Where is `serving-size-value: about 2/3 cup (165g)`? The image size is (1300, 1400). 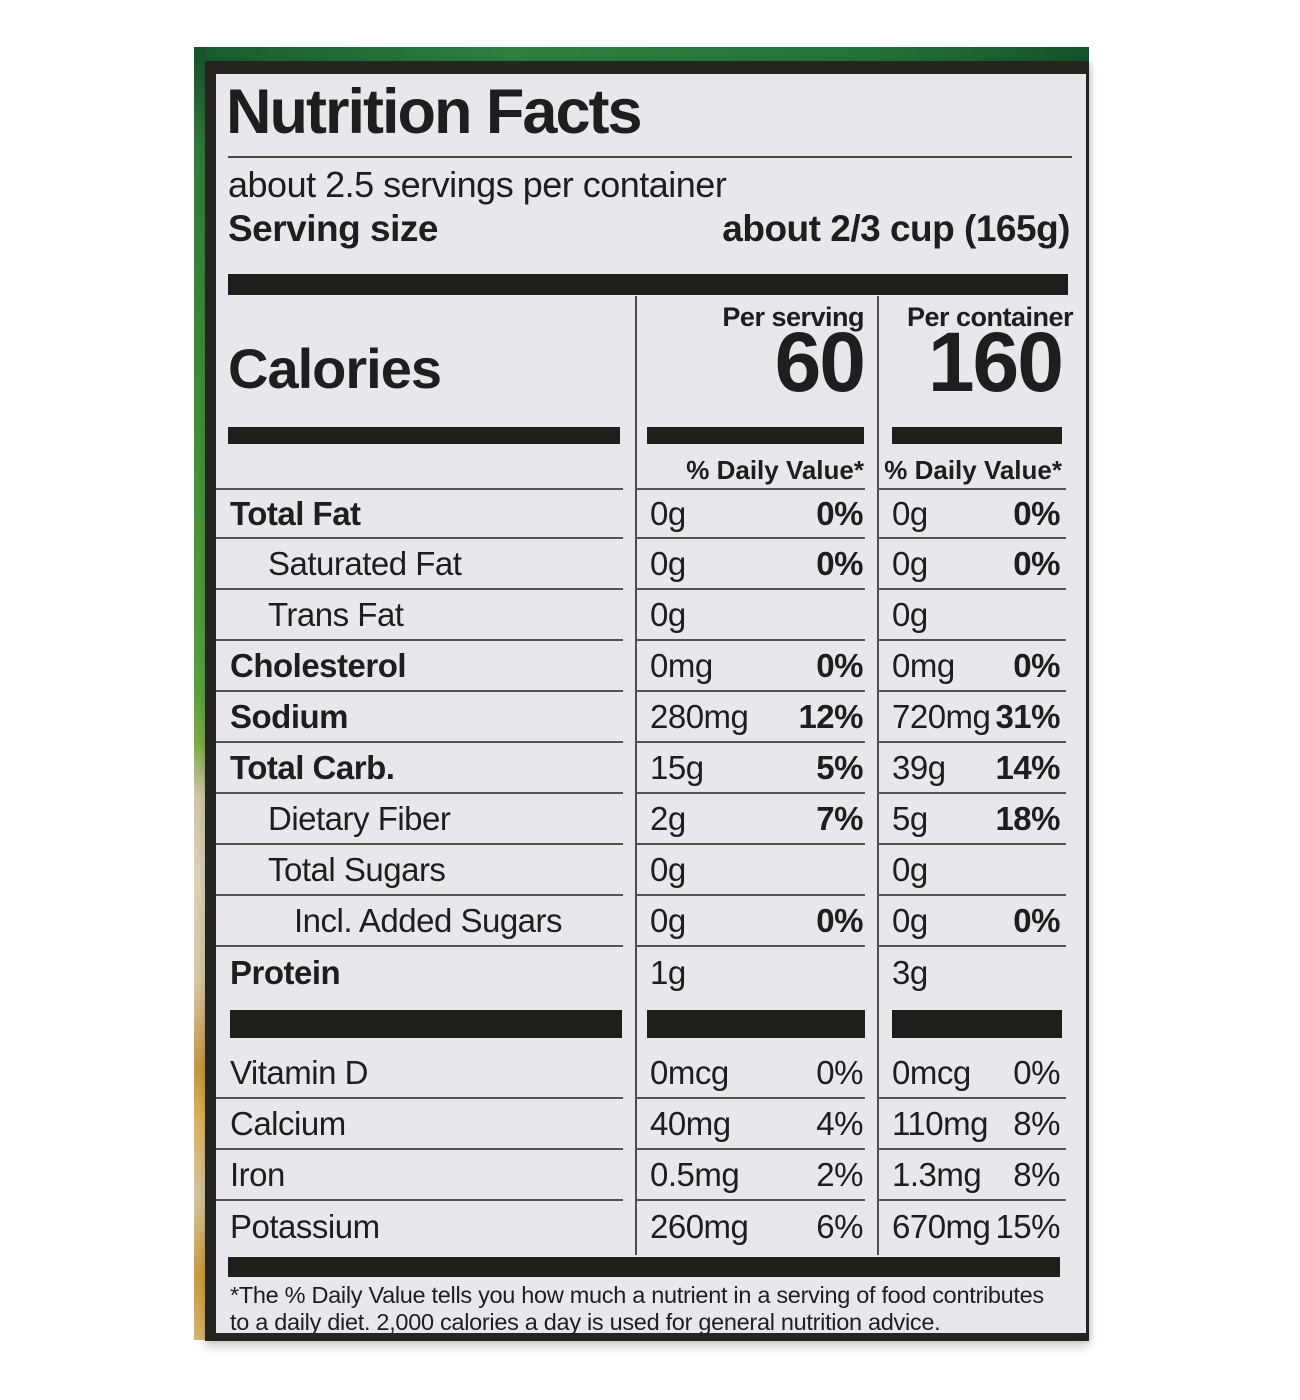
serving-size-value: about 2/3 cup (165g) is located at coordinates (896, 228).